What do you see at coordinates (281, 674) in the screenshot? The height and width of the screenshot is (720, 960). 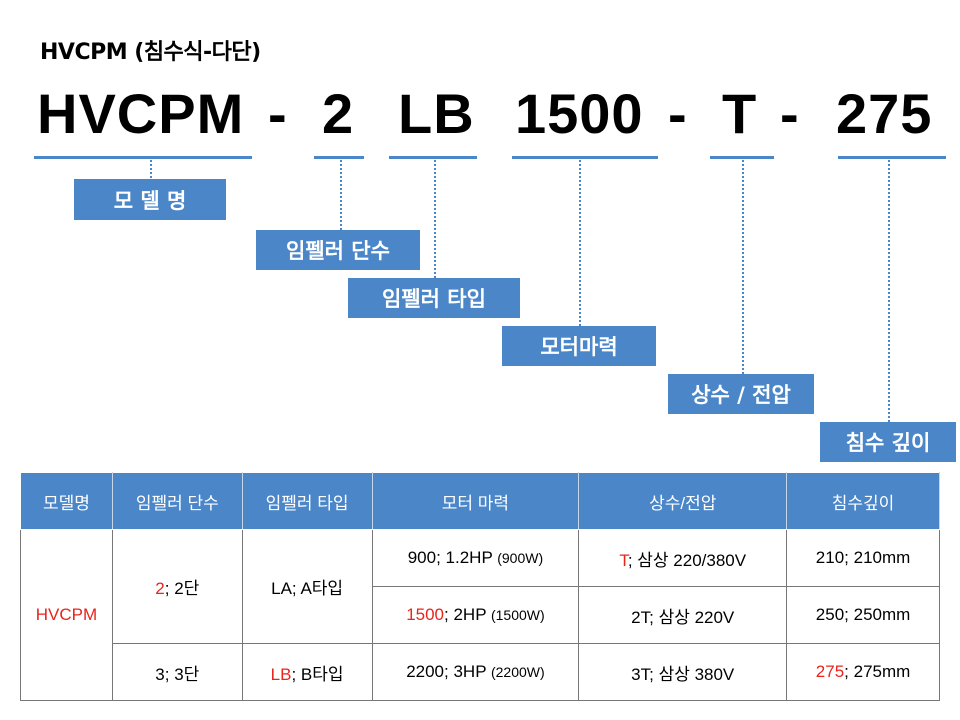 I see `impeller-code: LB` at bounding box center [281, 674].